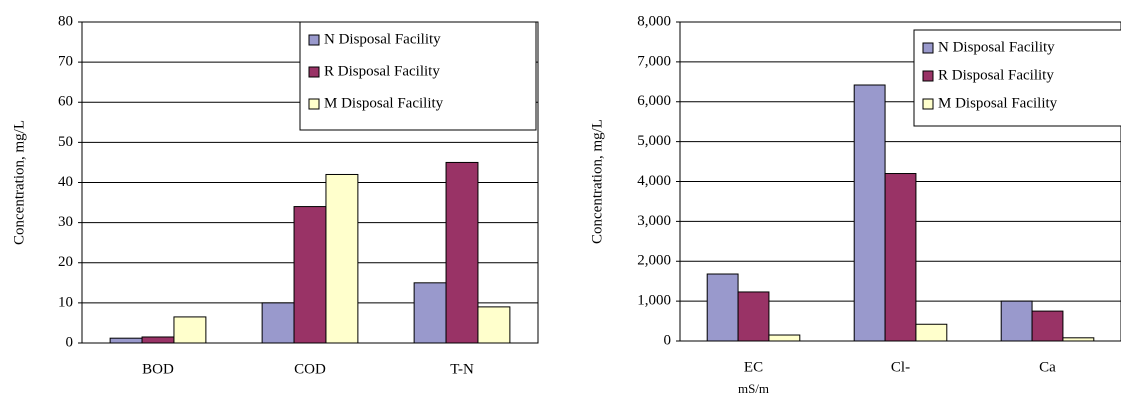 The image size is (1121, 400). What do you see at coordinates (900, 367) in the screenshot?
I see `x-tick-label: Cl-` at bounding box center [900, 367].